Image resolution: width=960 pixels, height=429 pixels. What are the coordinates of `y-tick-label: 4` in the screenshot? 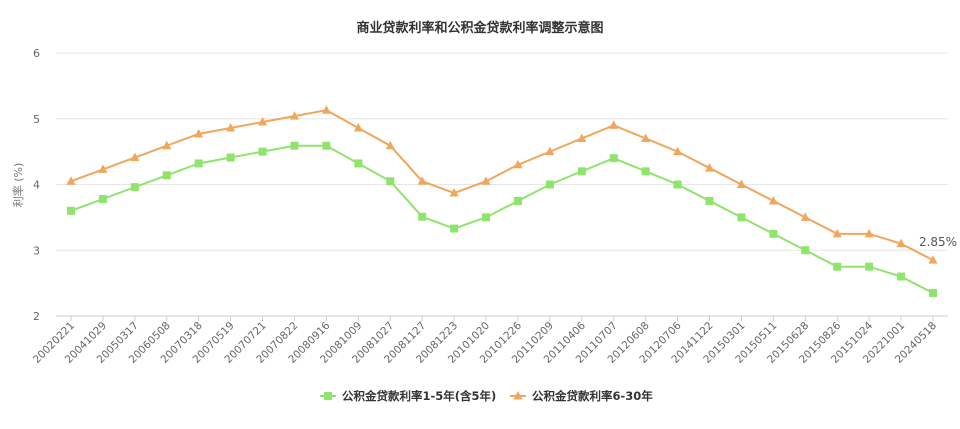 It's located at (36, 185).